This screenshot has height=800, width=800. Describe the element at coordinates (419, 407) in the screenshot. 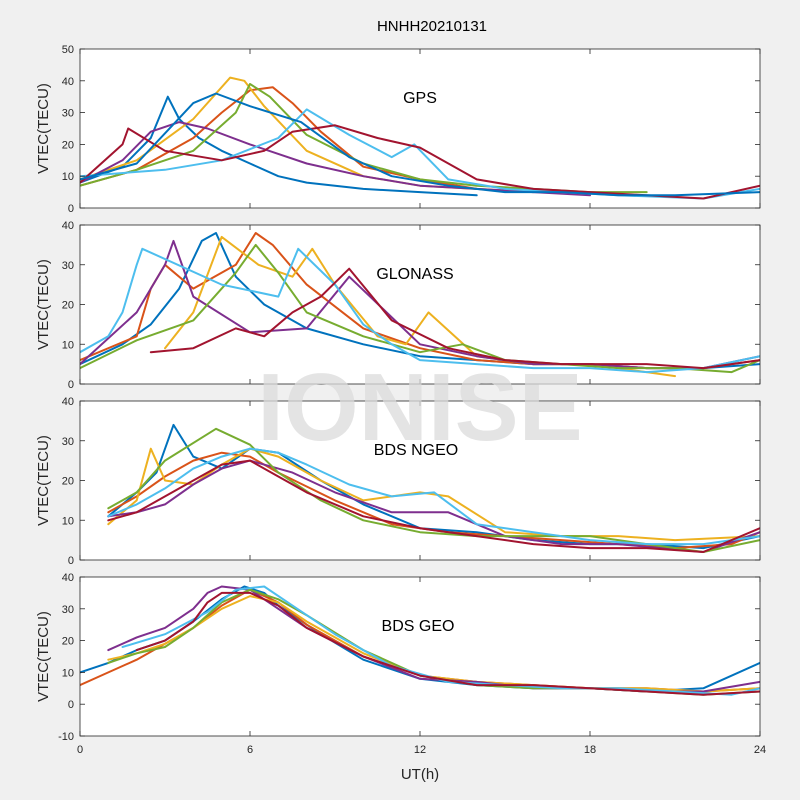

I see `watermark-text: IONISE` at that location.